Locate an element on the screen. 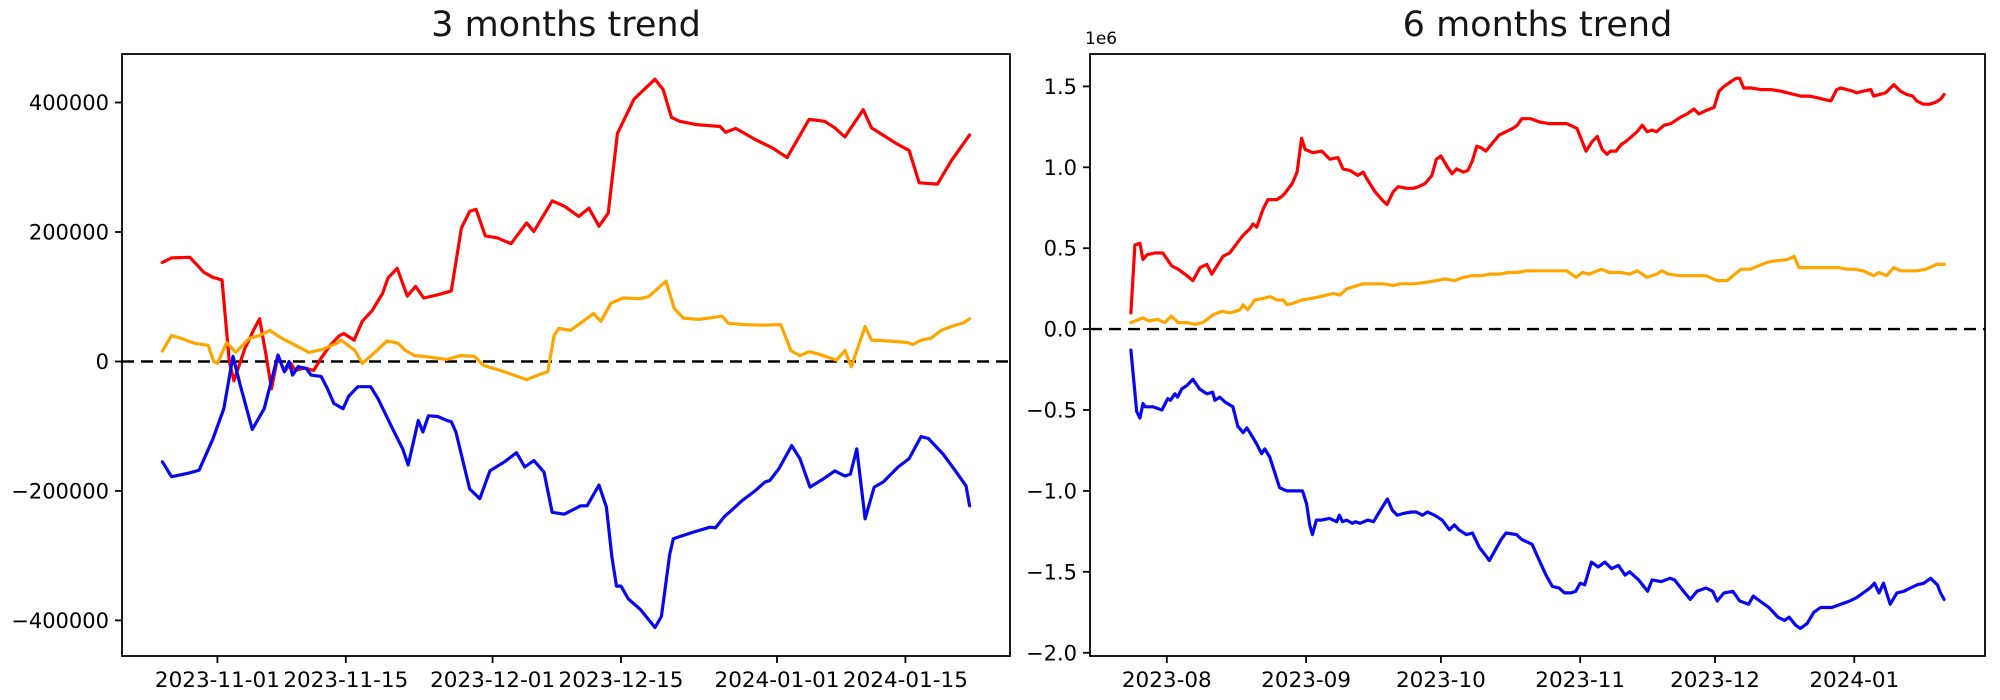 Image resolution: width=2000 pixels, height=700 pixels. svg-text: 2023-09 is located at coordinates (1306, 680).